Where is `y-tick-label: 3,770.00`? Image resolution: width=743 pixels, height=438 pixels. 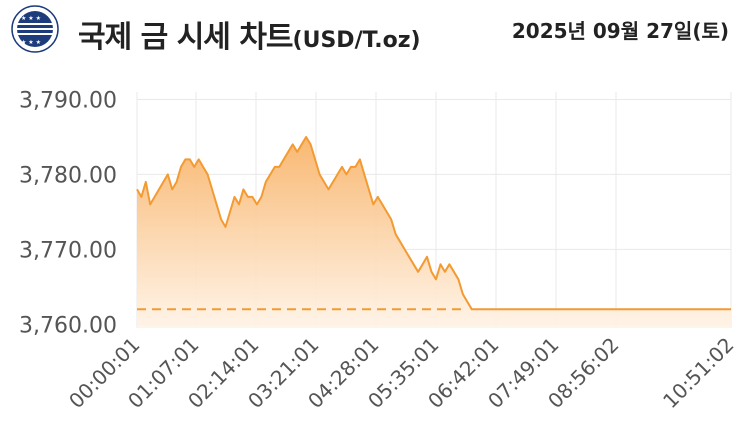 y-tick-label: 3,770.00 is located at coordinates (68, 250).